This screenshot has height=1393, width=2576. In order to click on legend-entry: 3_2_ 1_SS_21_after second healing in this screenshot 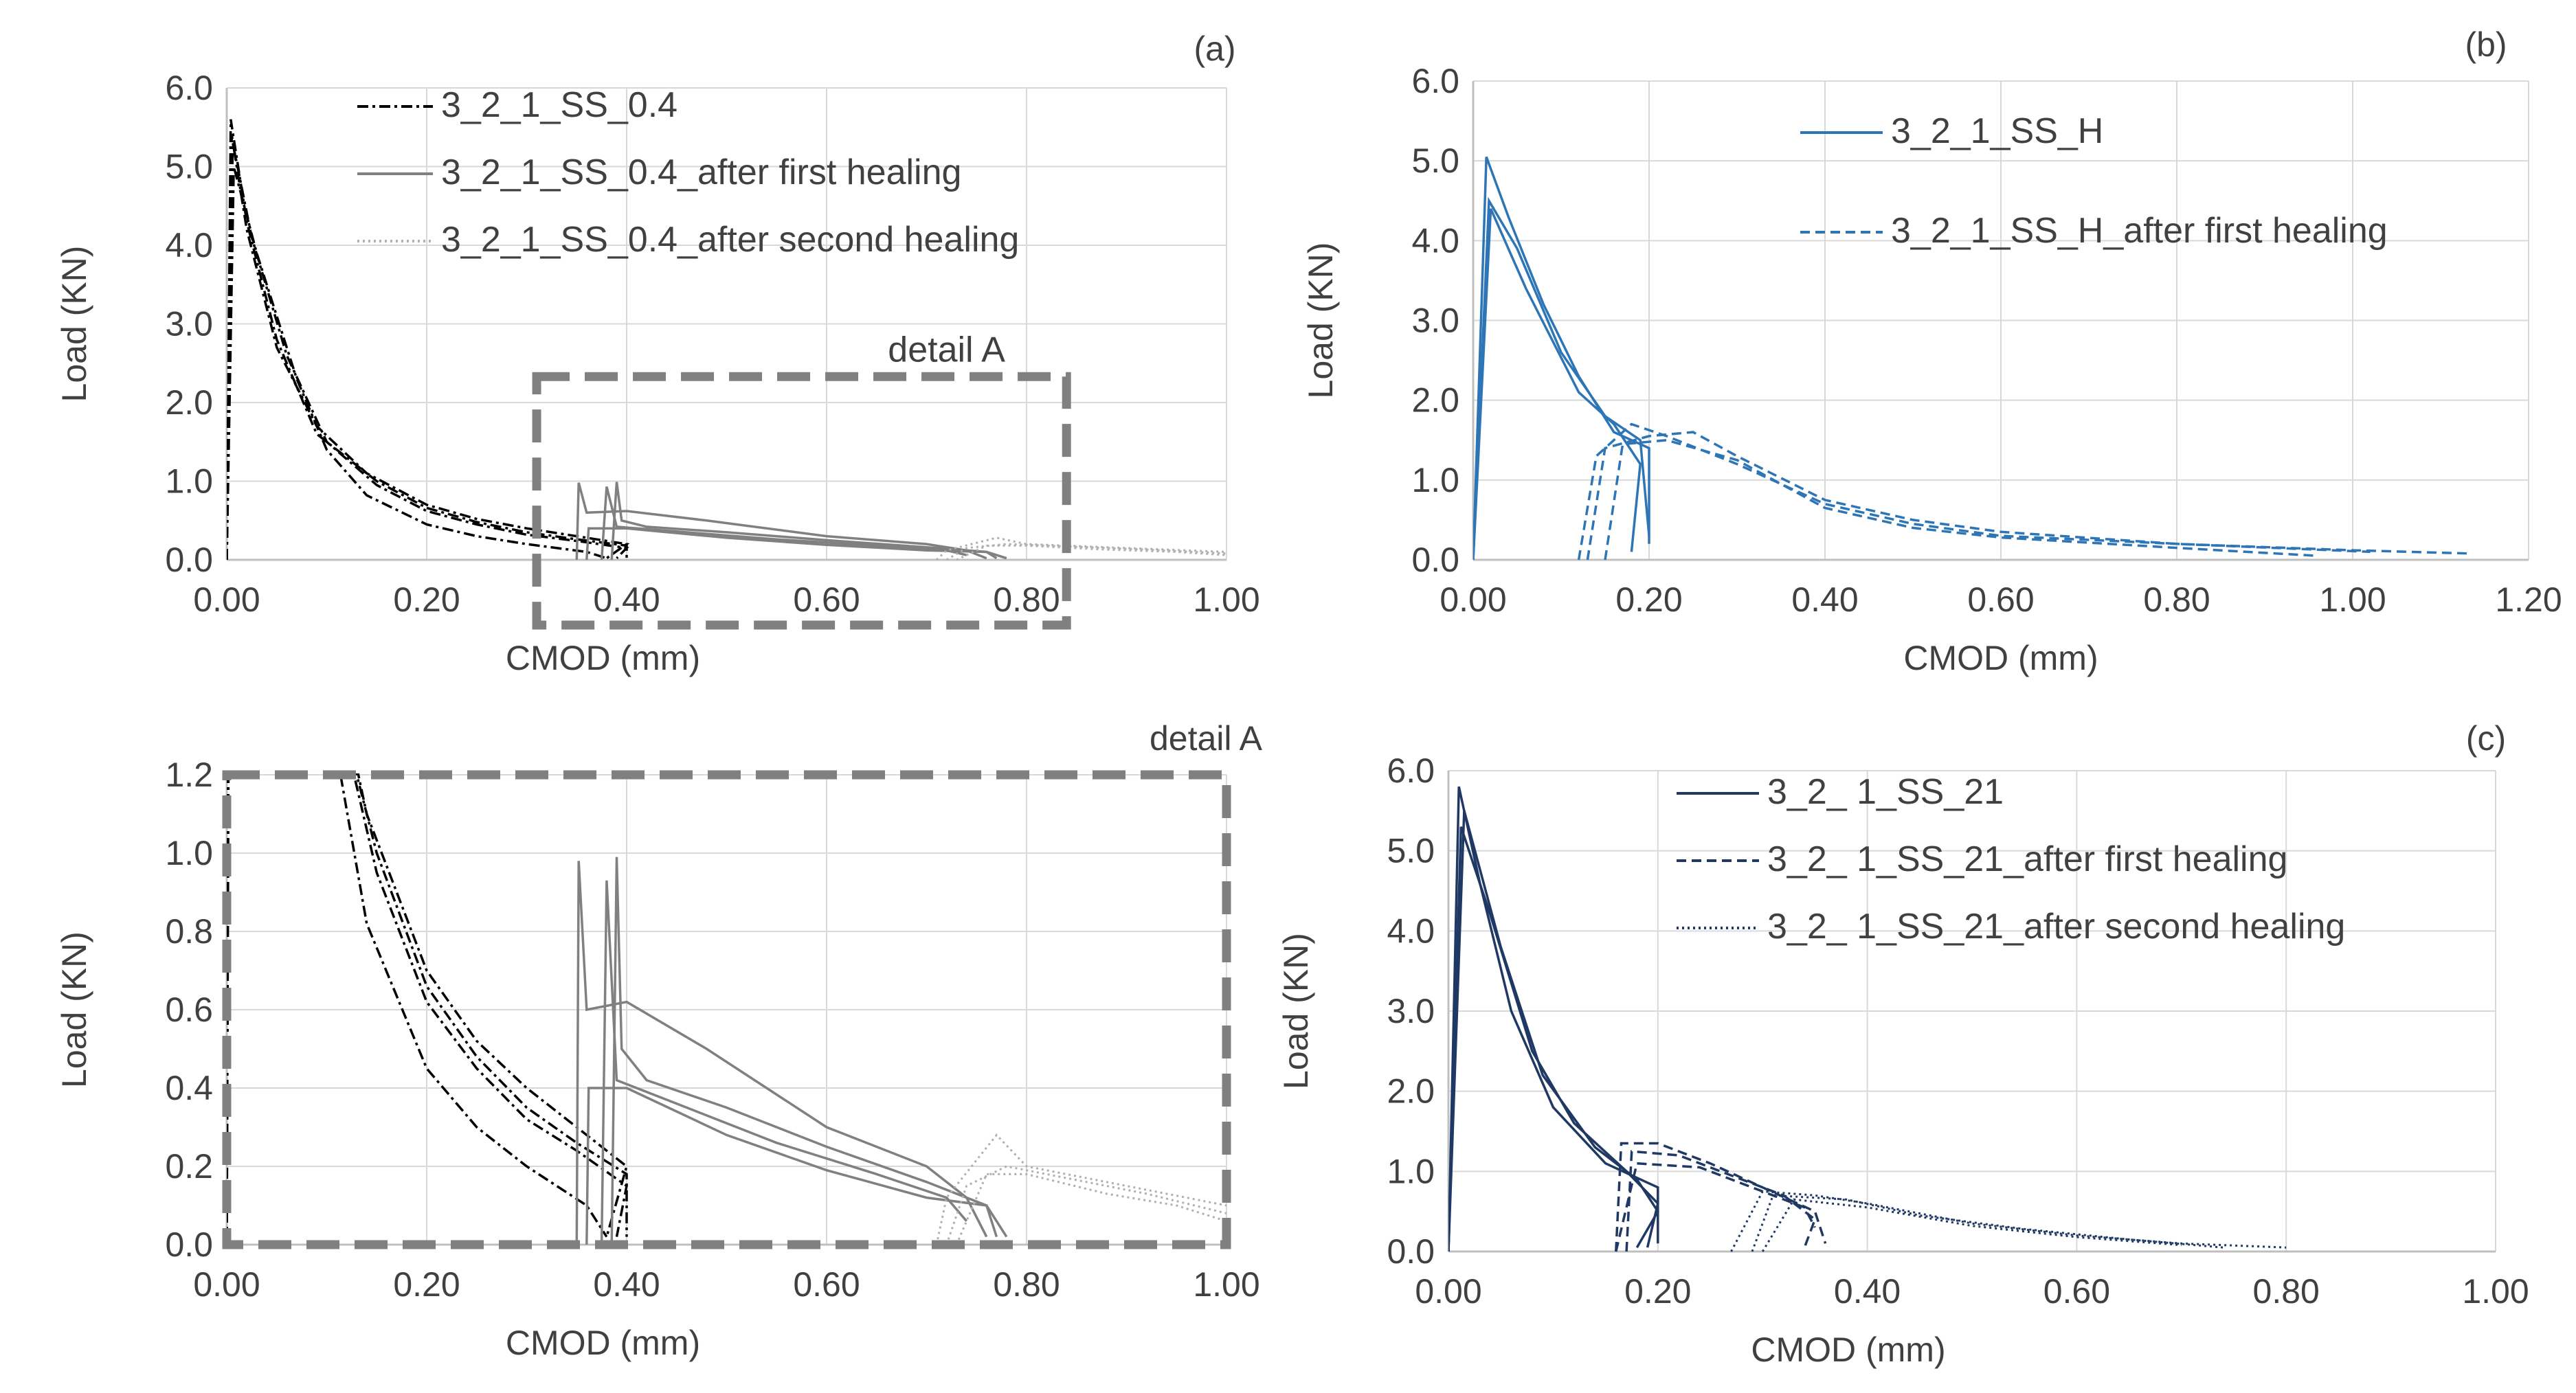, I will do `click(2056, 927)`.